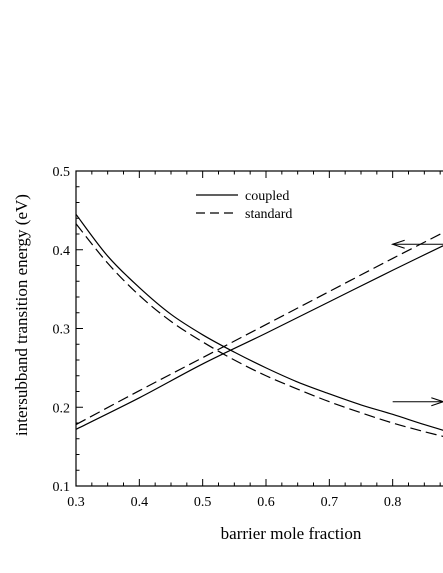 The height and width of the screenshot is (573, 443). I want to click on x-tick-label: 0.6, so click(266, 502).